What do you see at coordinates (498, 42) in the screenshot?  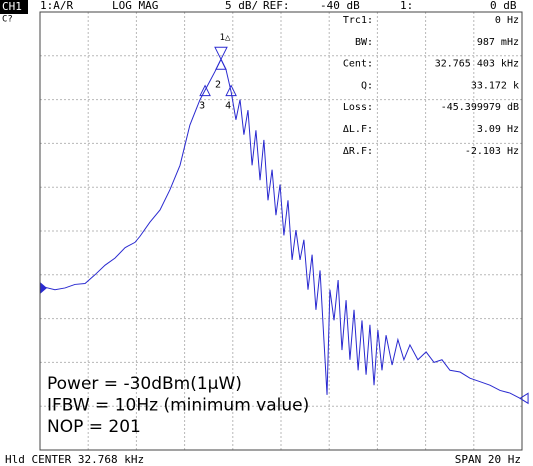 I see `readout-value: 987 mHz` at bounding box center [498, 42].